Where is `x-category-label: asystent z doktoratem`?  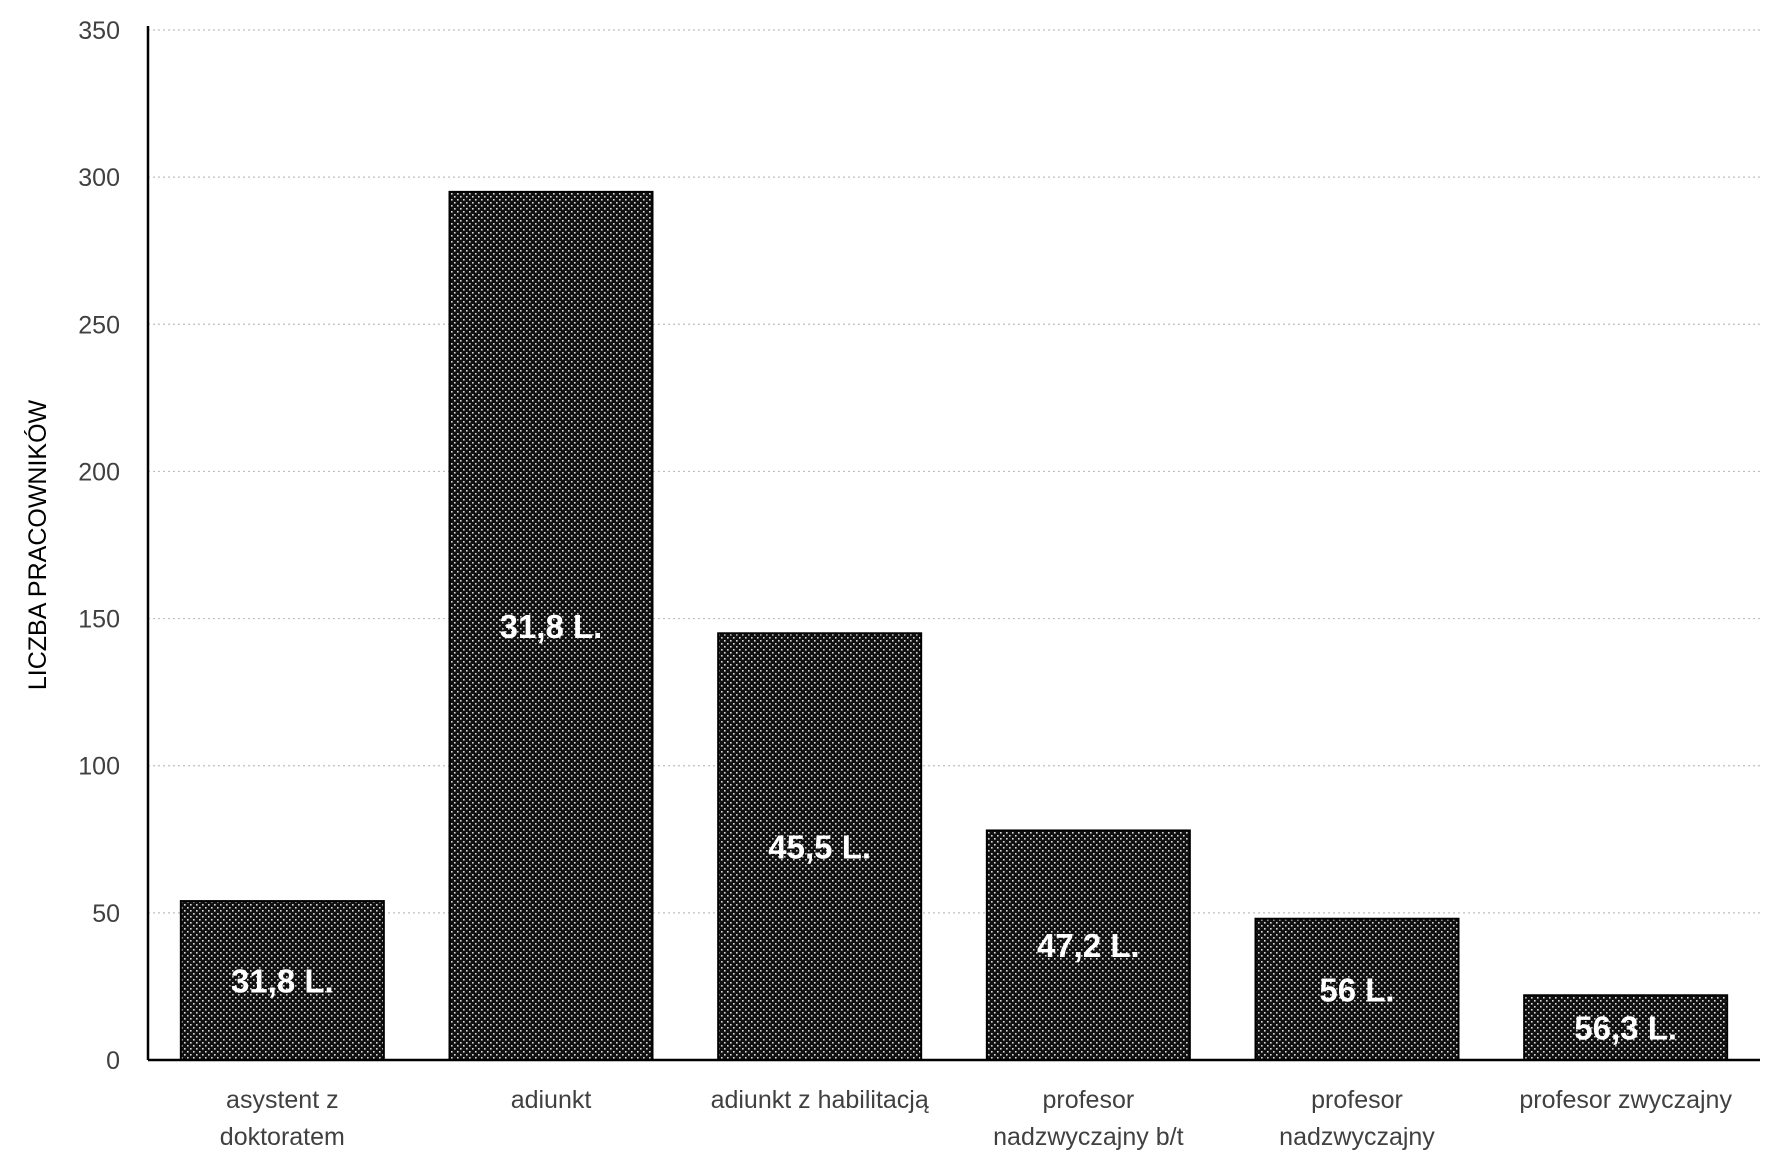 x-category-label: asystent z doktoratem is located at coordinates (282, 1118).